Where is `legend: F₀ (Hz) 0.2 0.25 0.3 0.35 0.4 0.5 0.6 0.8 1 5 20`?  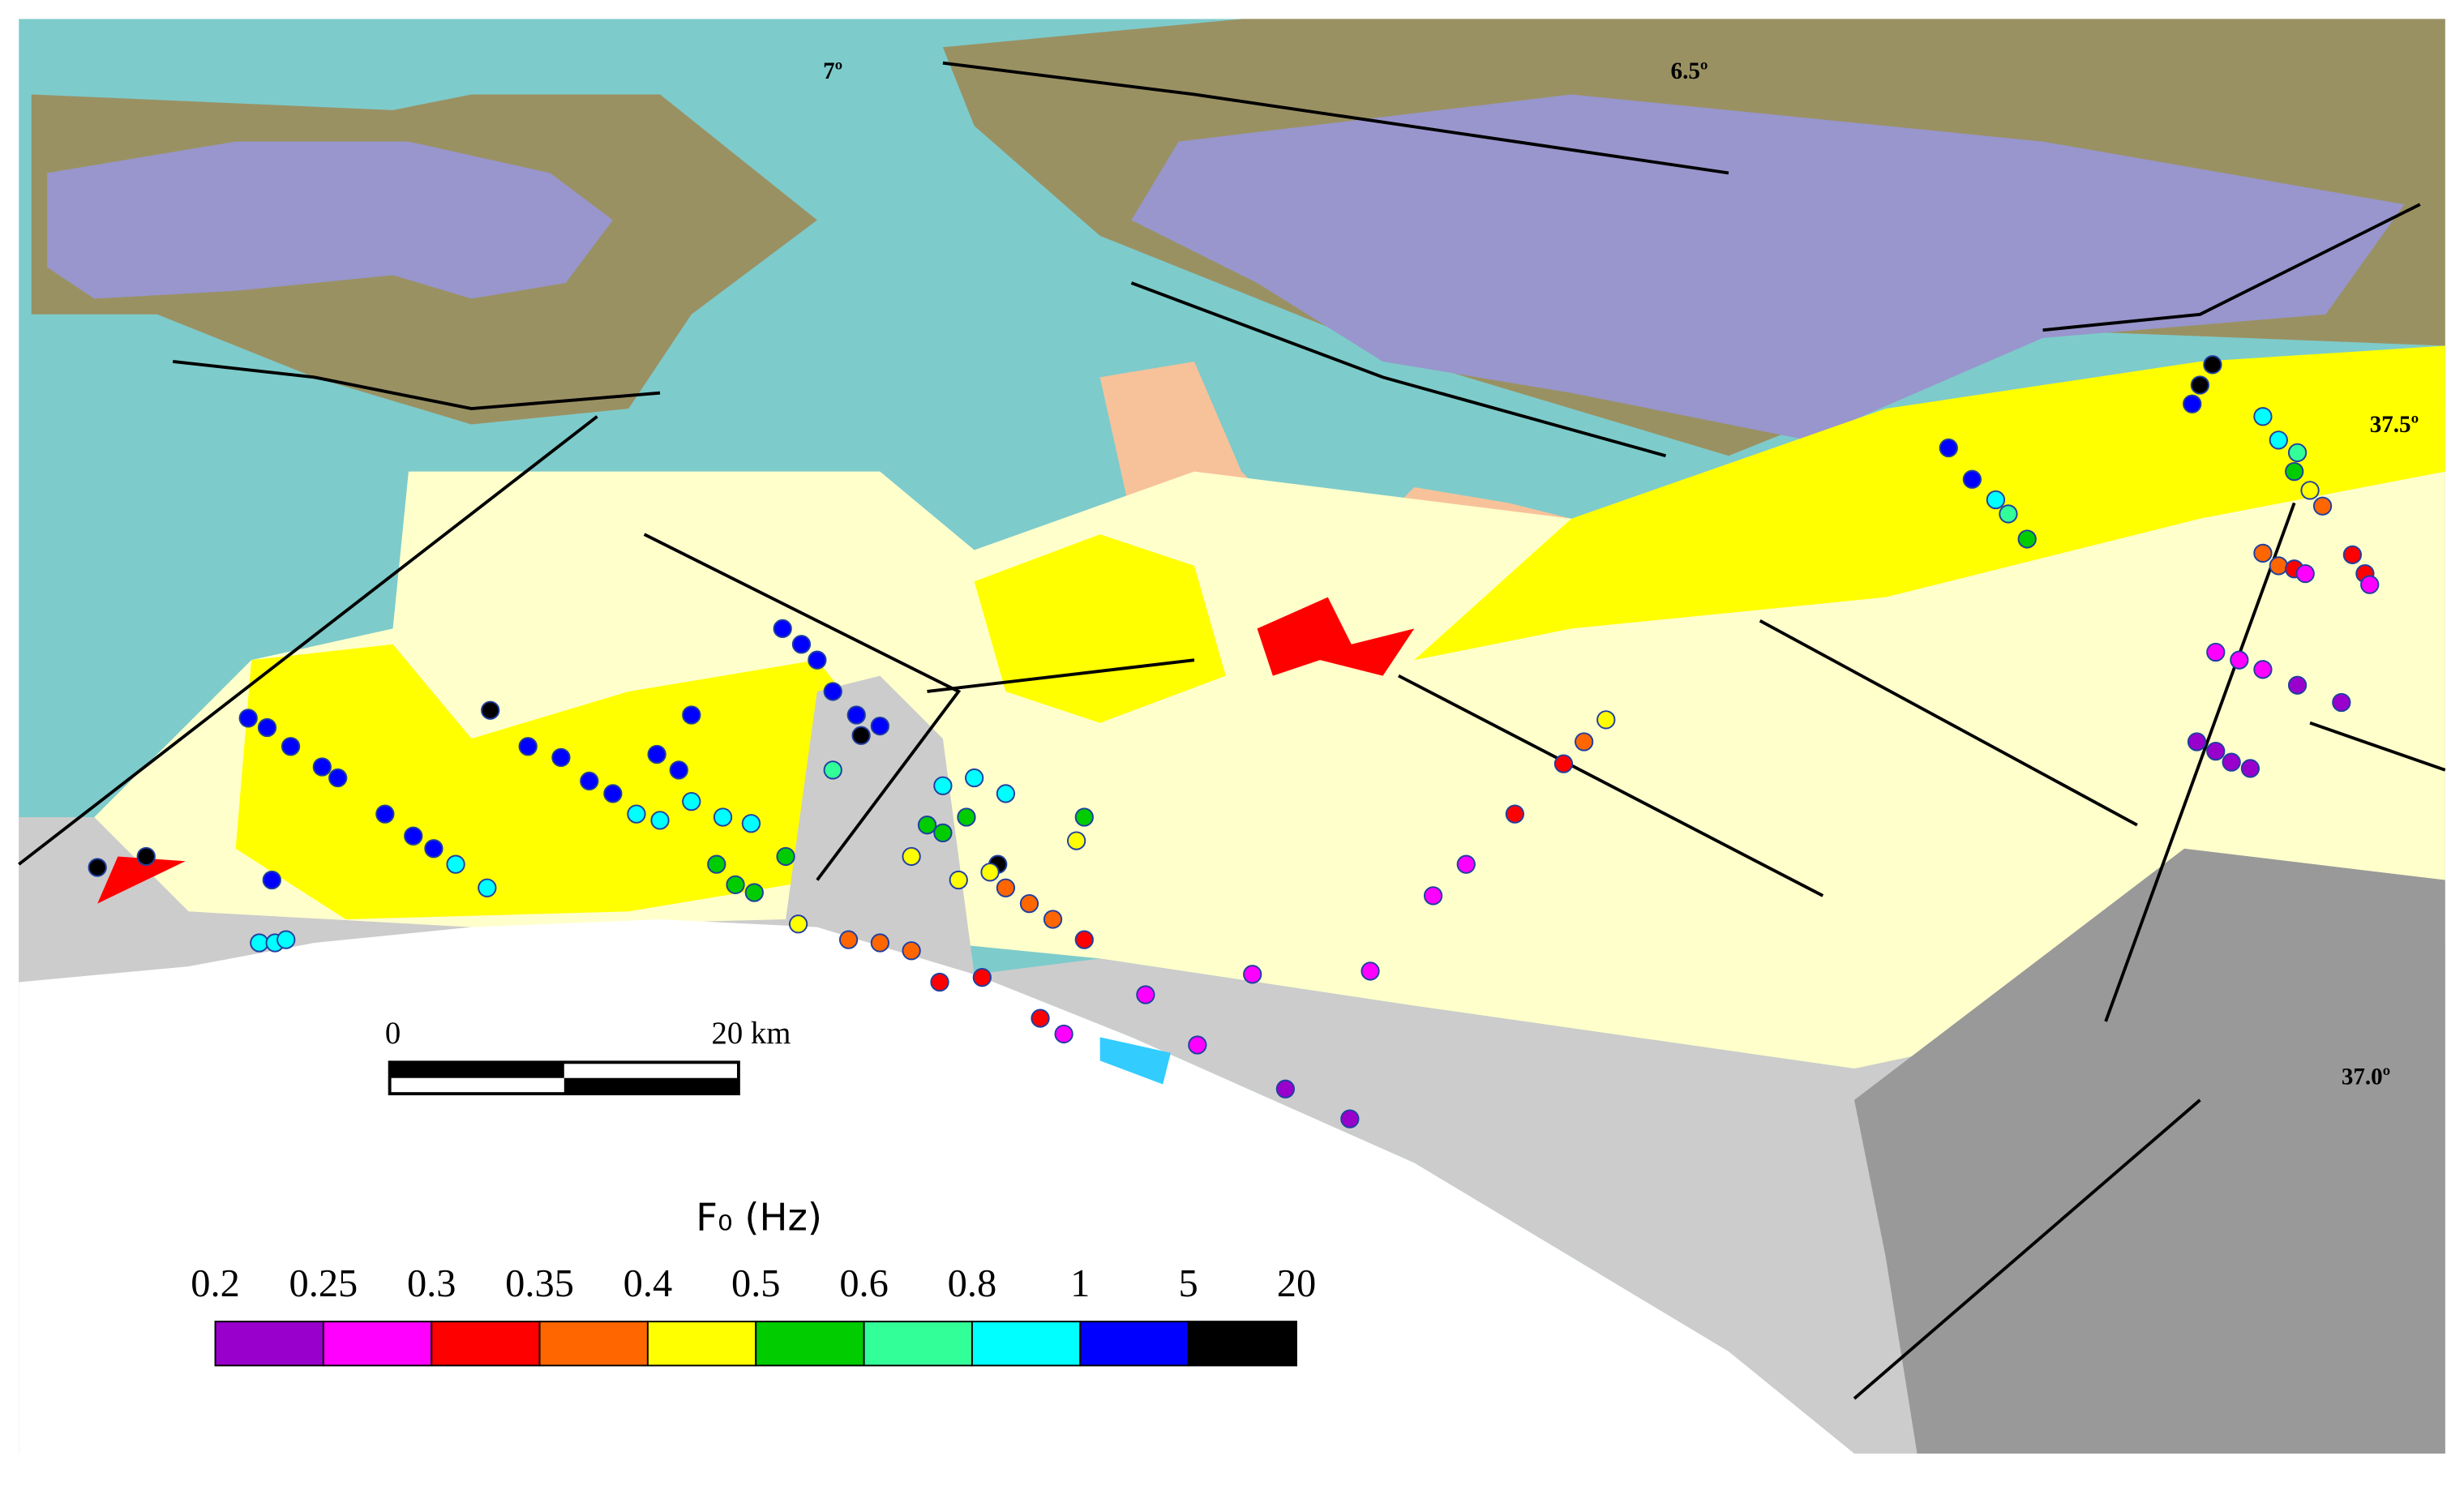
legend: F₀ (Hz) 0.2 0.25 0.3 0.35 0.4 0.5 0.6 0.8 1 5 20 is located at coordinates (753, 1281).